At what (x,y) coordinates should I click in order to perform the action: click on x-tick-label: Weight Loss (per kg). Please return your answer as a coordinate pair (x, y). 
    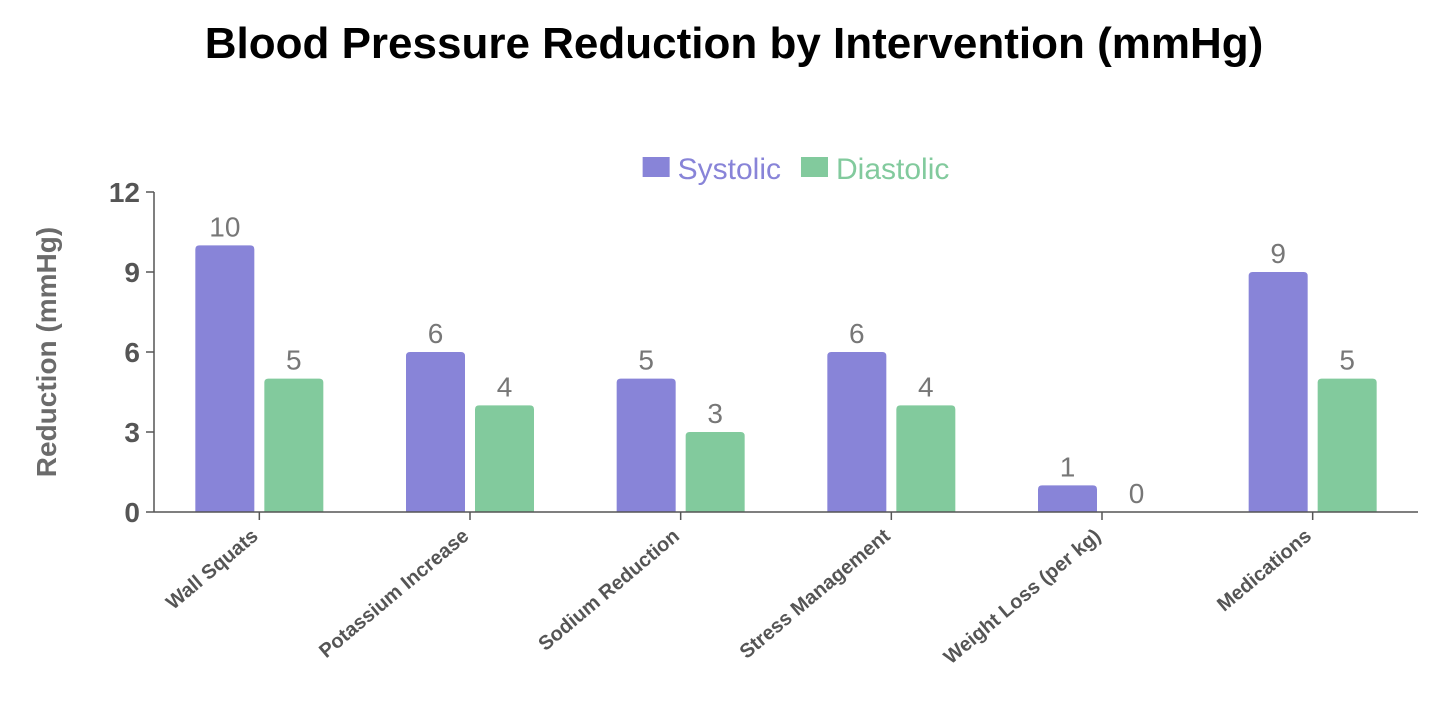
    Looking at the image, I should click on (1022, 597).